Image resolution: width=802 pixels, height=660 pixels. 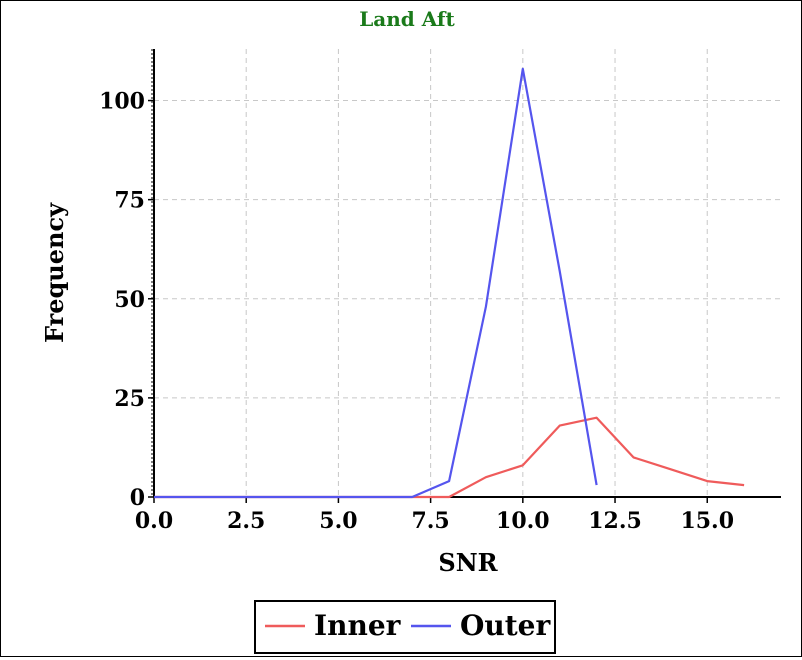 What do you see at coordinates (407, 19) in the screenshot?
I see `chart-title: Land Aft` at bounding box center [407, 19].